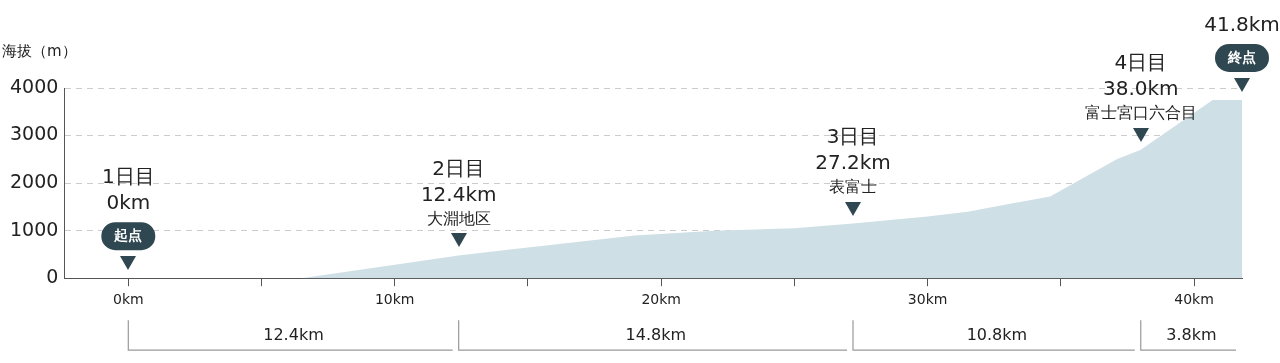  Describe the element at coordinates (661, 299) in the screenshot. I see `x-tick-label: 20km` at that location.